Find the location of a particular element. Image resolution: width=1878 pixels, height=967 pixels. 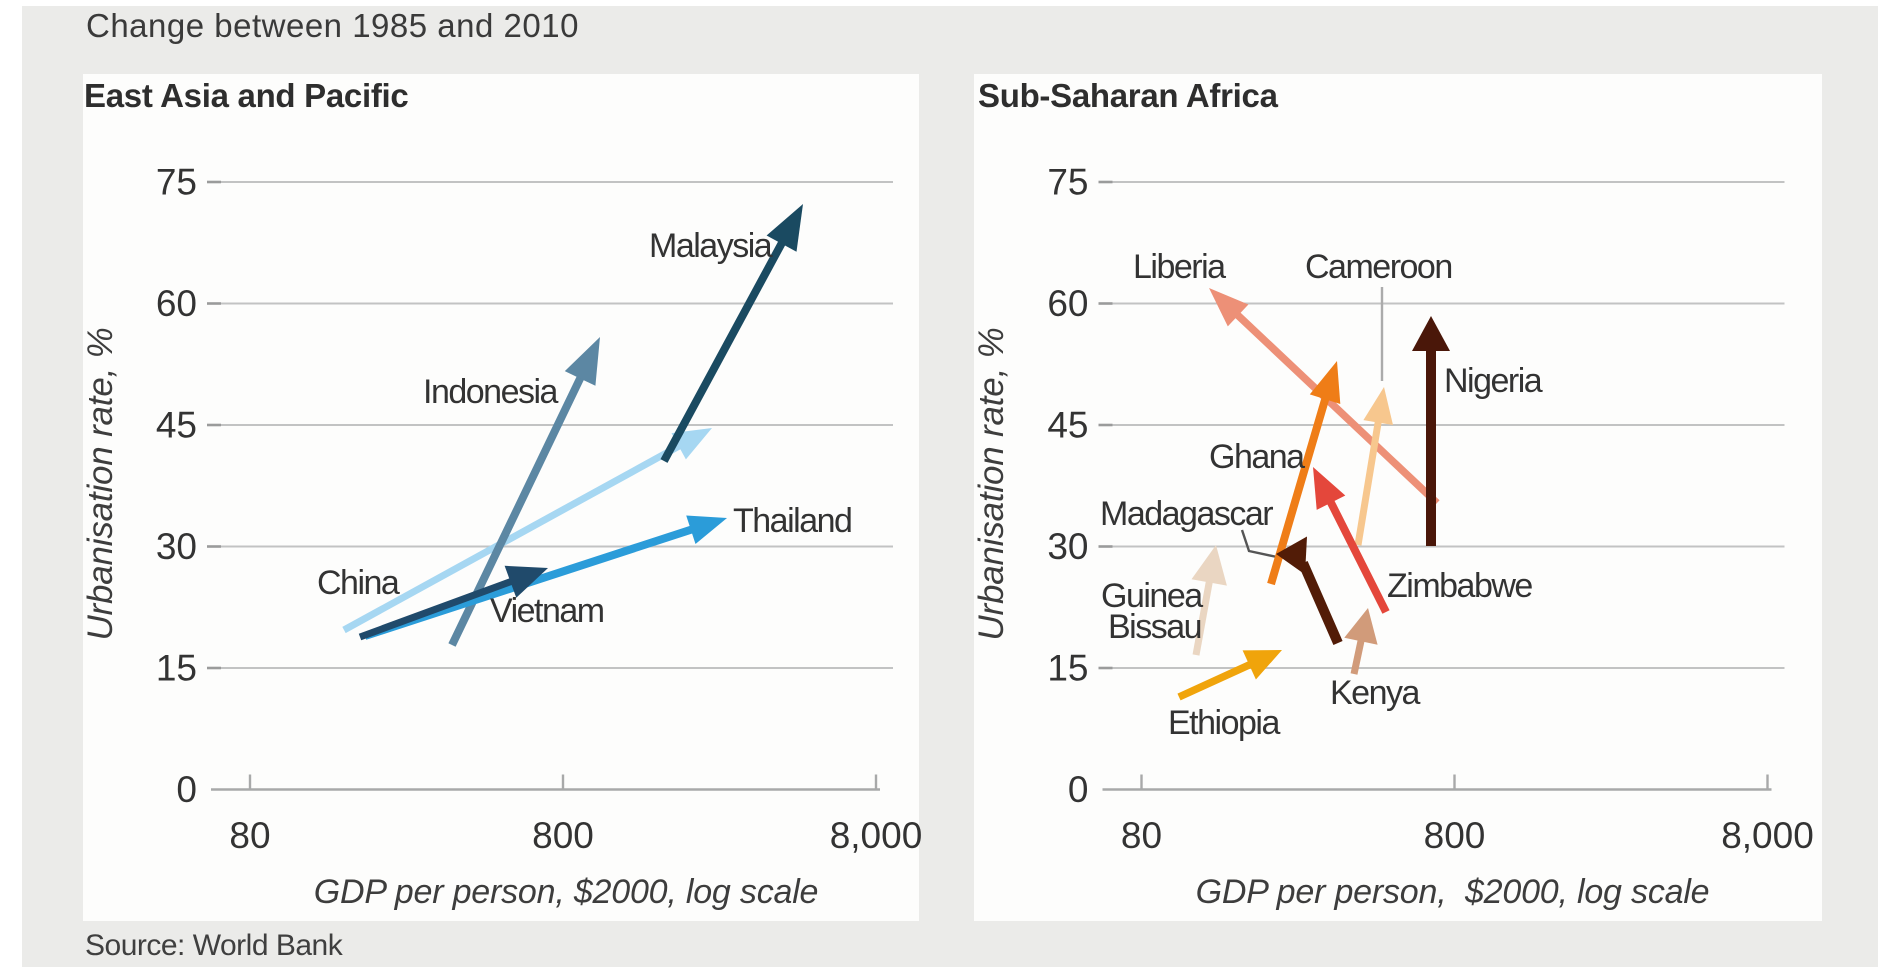

svg-text: China is located at coordinates (358, 583).